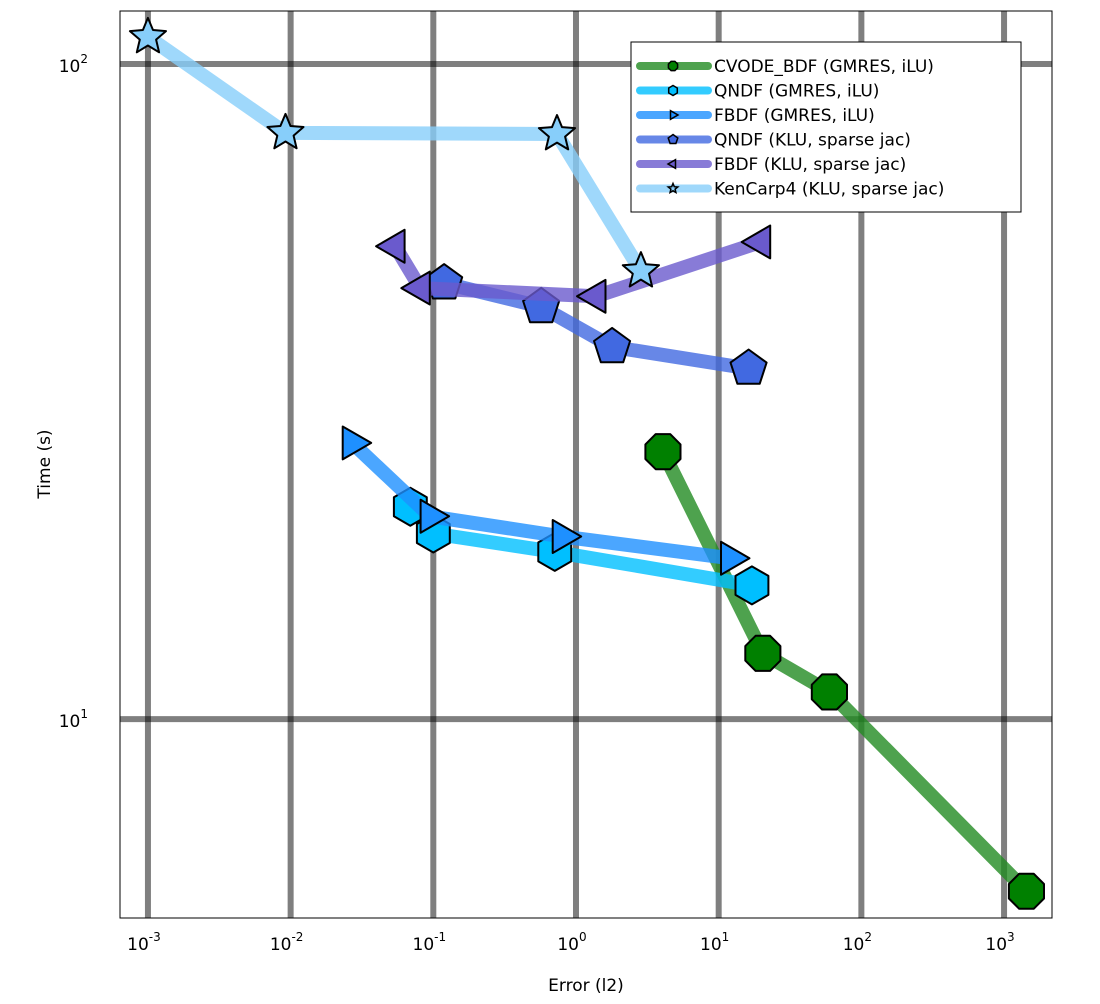  What do you see at coordinates (824, 67) in the screenshot?
I see `legend-label: CVODE_BDF (GMRES, iLU)` at bounding box center [824, 67].